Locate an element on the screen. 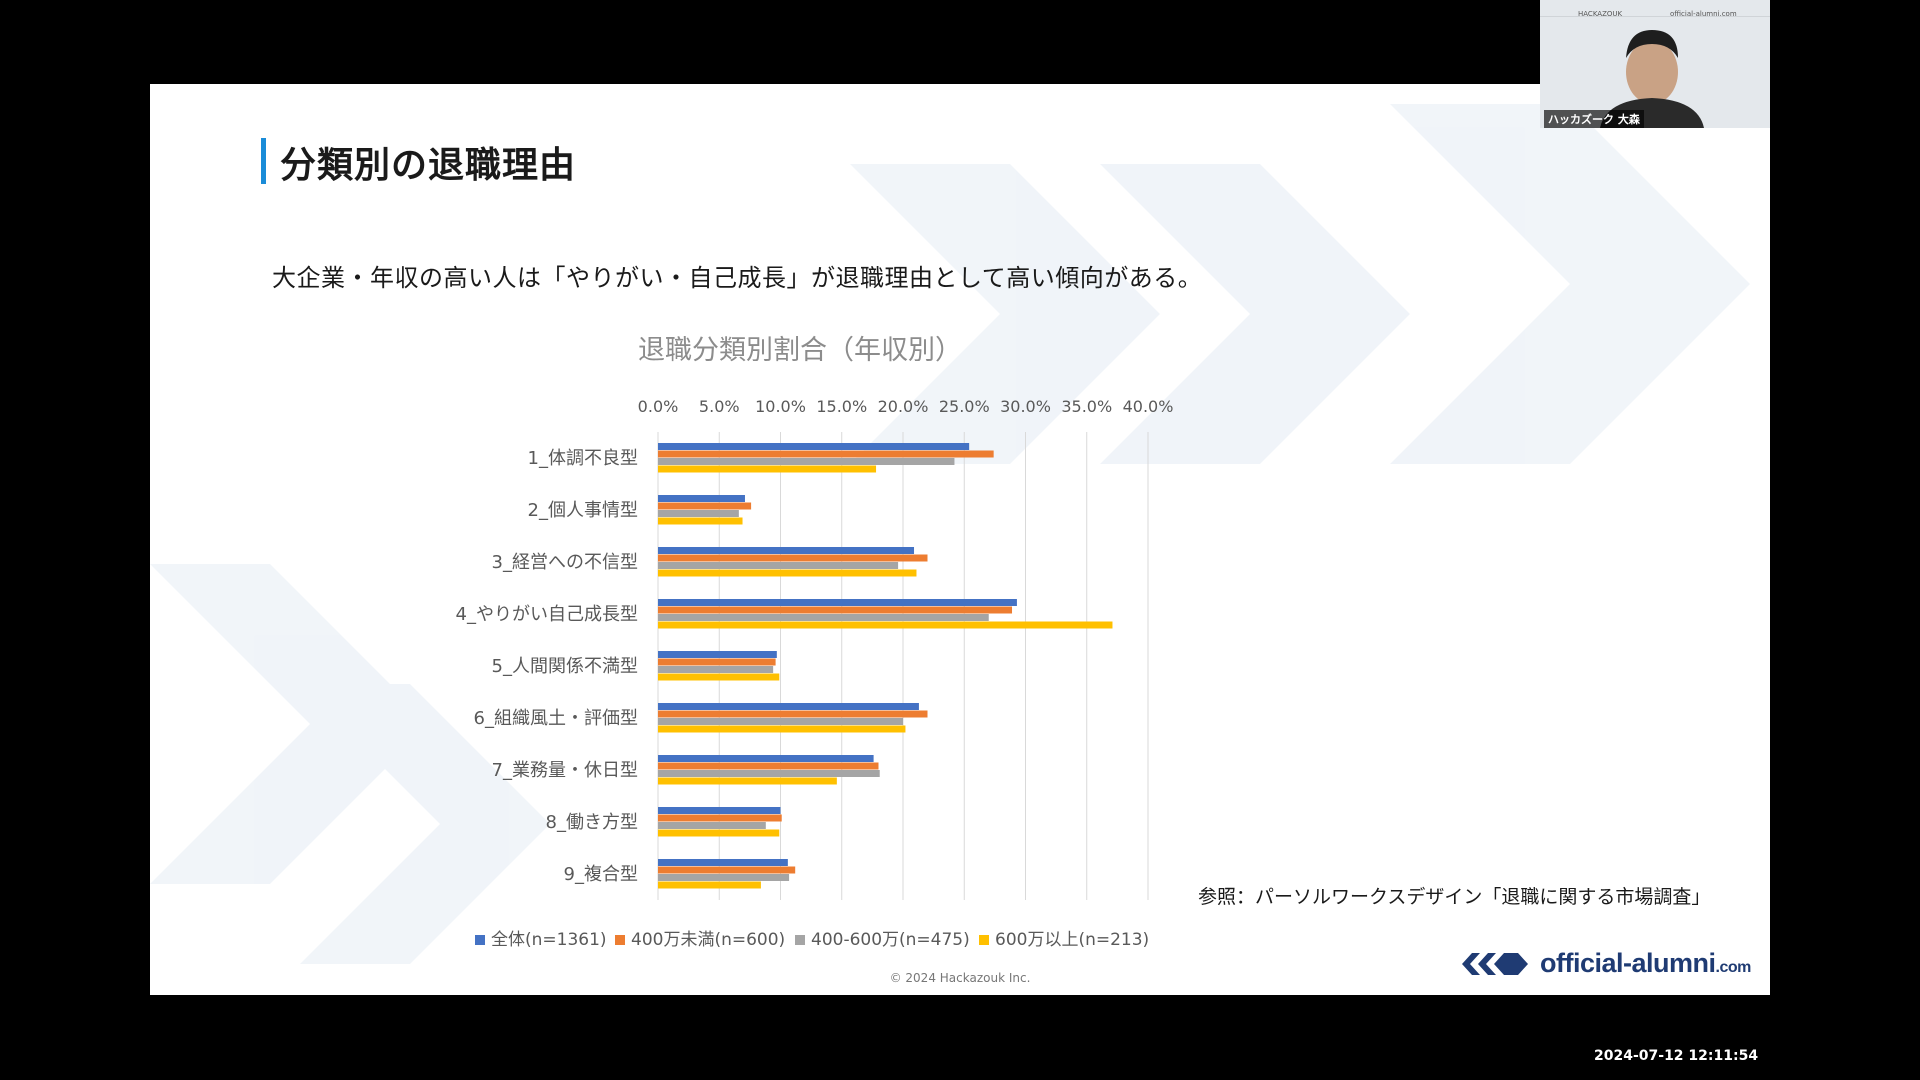 The image size is (1920, 1080). chart-title: 退職分類別割合（年収別） is located at coordinates (800, 350).